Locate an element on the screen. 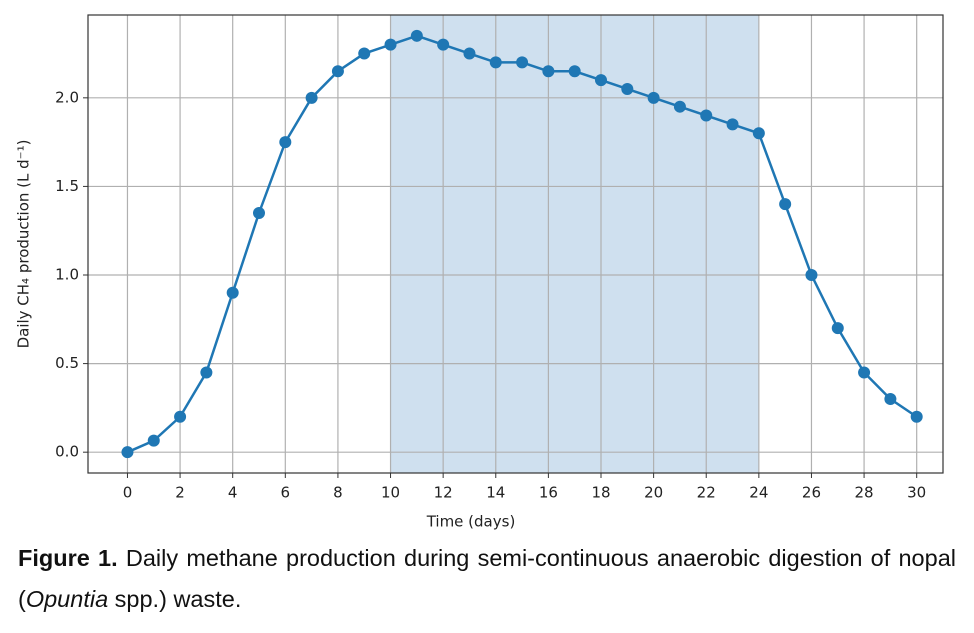 The width and height of the screenshot is (974, 633). x-tick-label: 6 is located at coordinates (286, 493).